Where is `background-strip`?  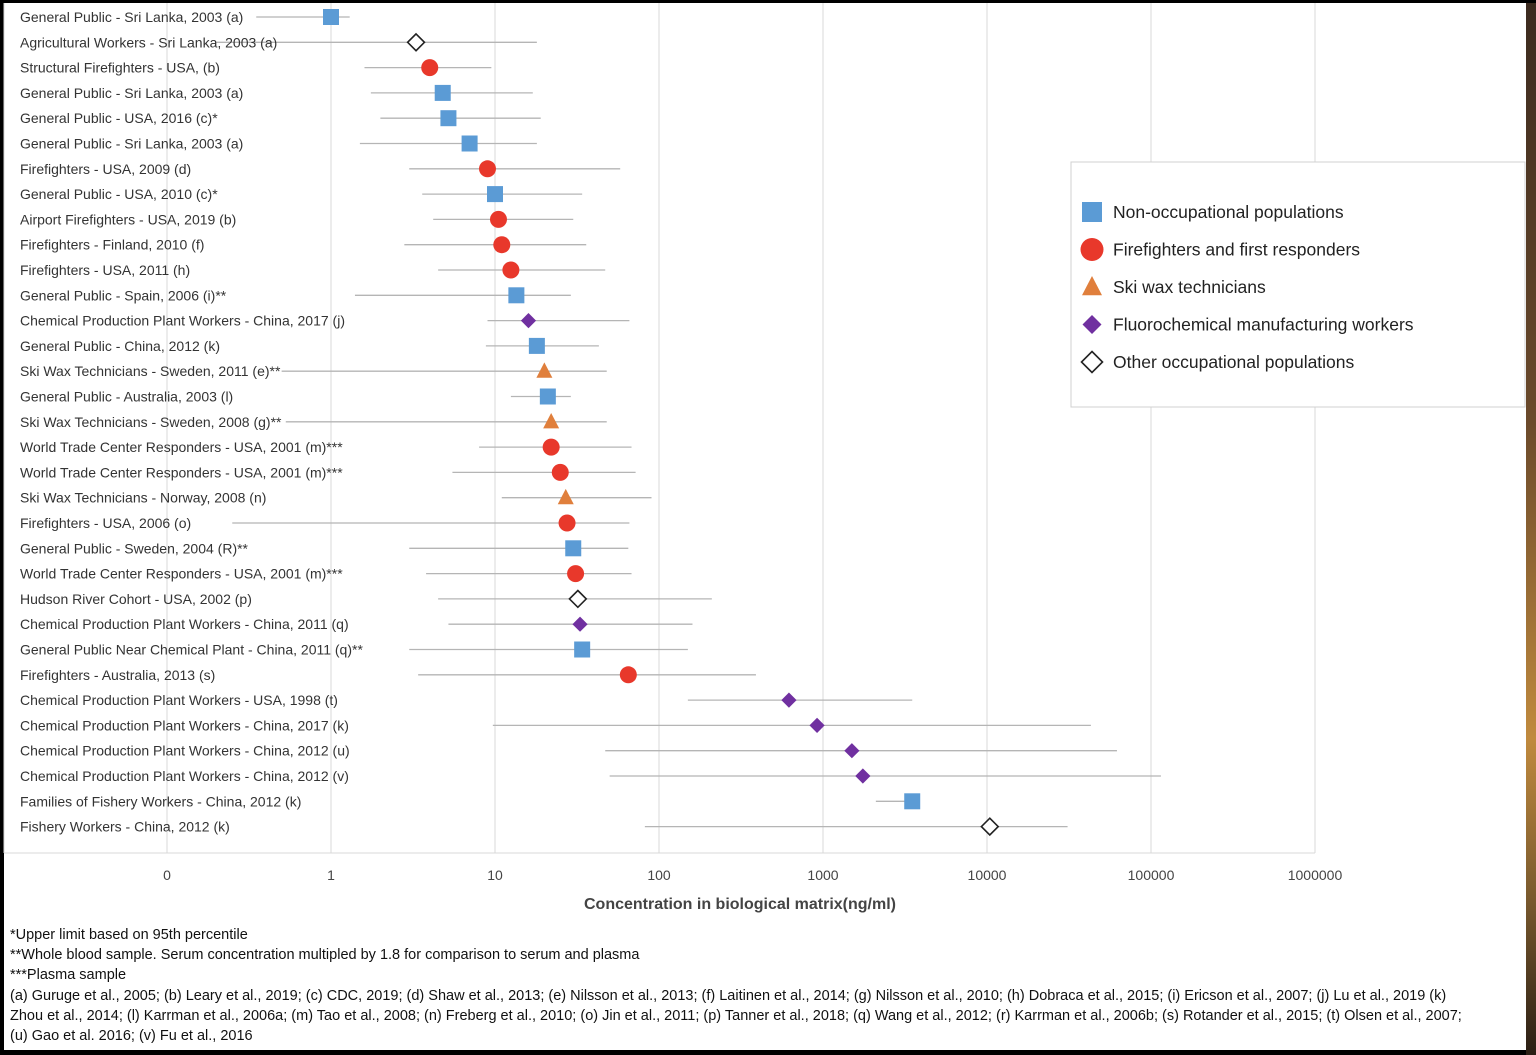 background-strip is located at coordinates (1531, 527).